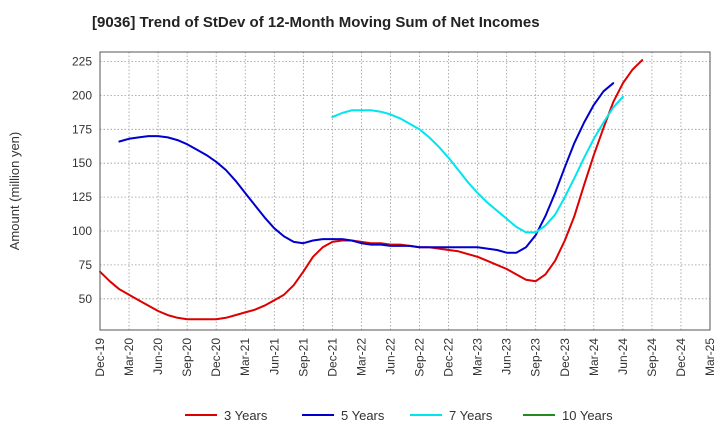  I want to click on x-tick-label: Dec-20, so click(216, 357).